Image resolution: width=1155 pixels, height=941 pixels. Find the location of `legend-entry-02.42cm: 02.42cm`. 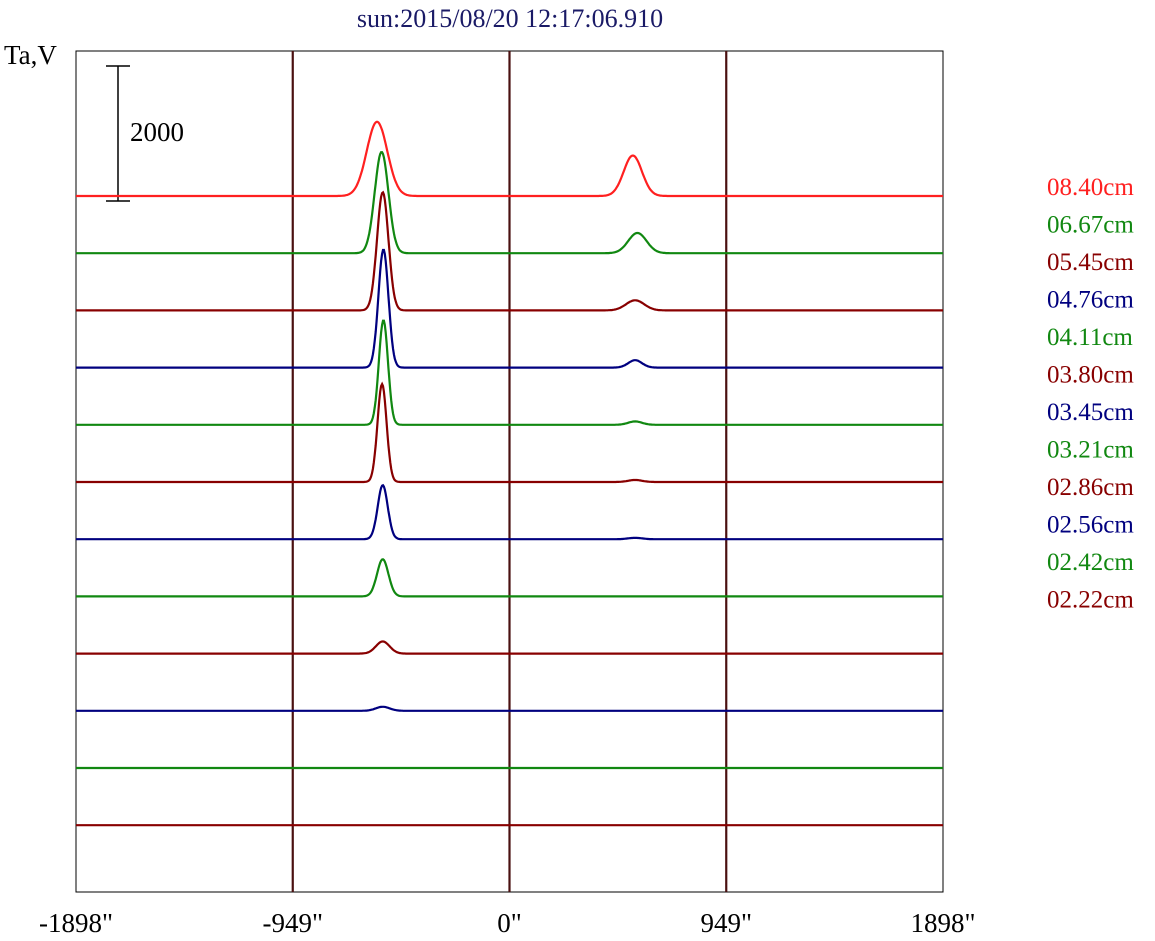

legend-entry-02.42cm: 02.42cm is located at coordinates (1090, 562).